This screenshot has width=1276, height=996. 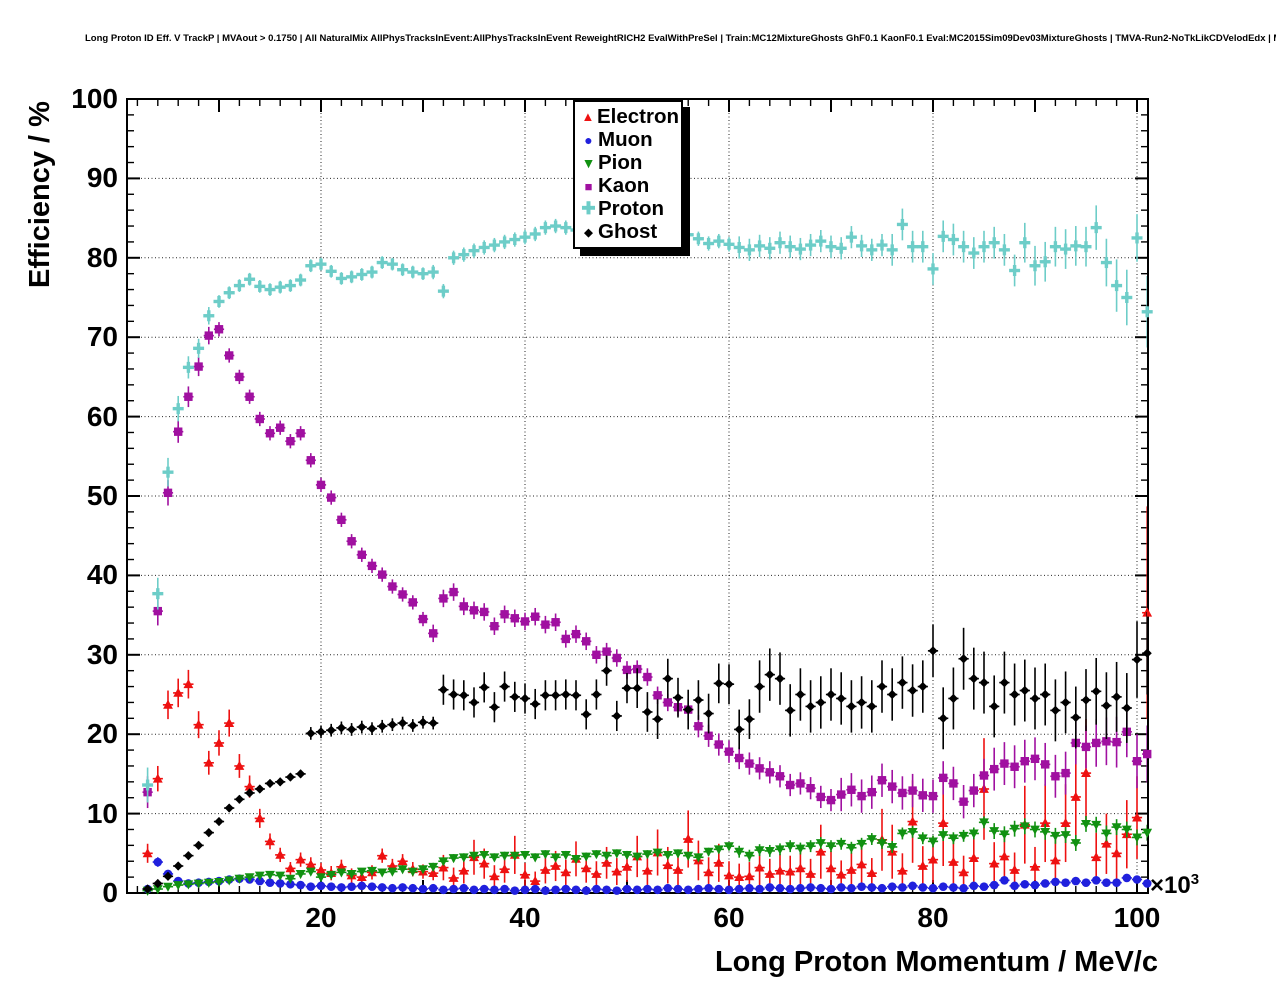 I want to click on legend-label-pion: Pion, so click(x=620, y=162).